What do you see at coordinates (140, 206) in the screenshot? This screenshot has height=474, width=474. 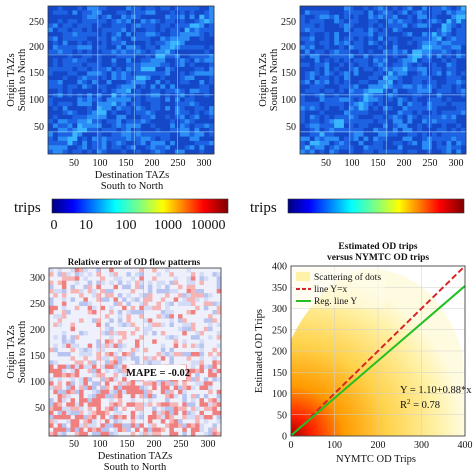 I see `colorbar-gradient` at bounding box center [140, 206].